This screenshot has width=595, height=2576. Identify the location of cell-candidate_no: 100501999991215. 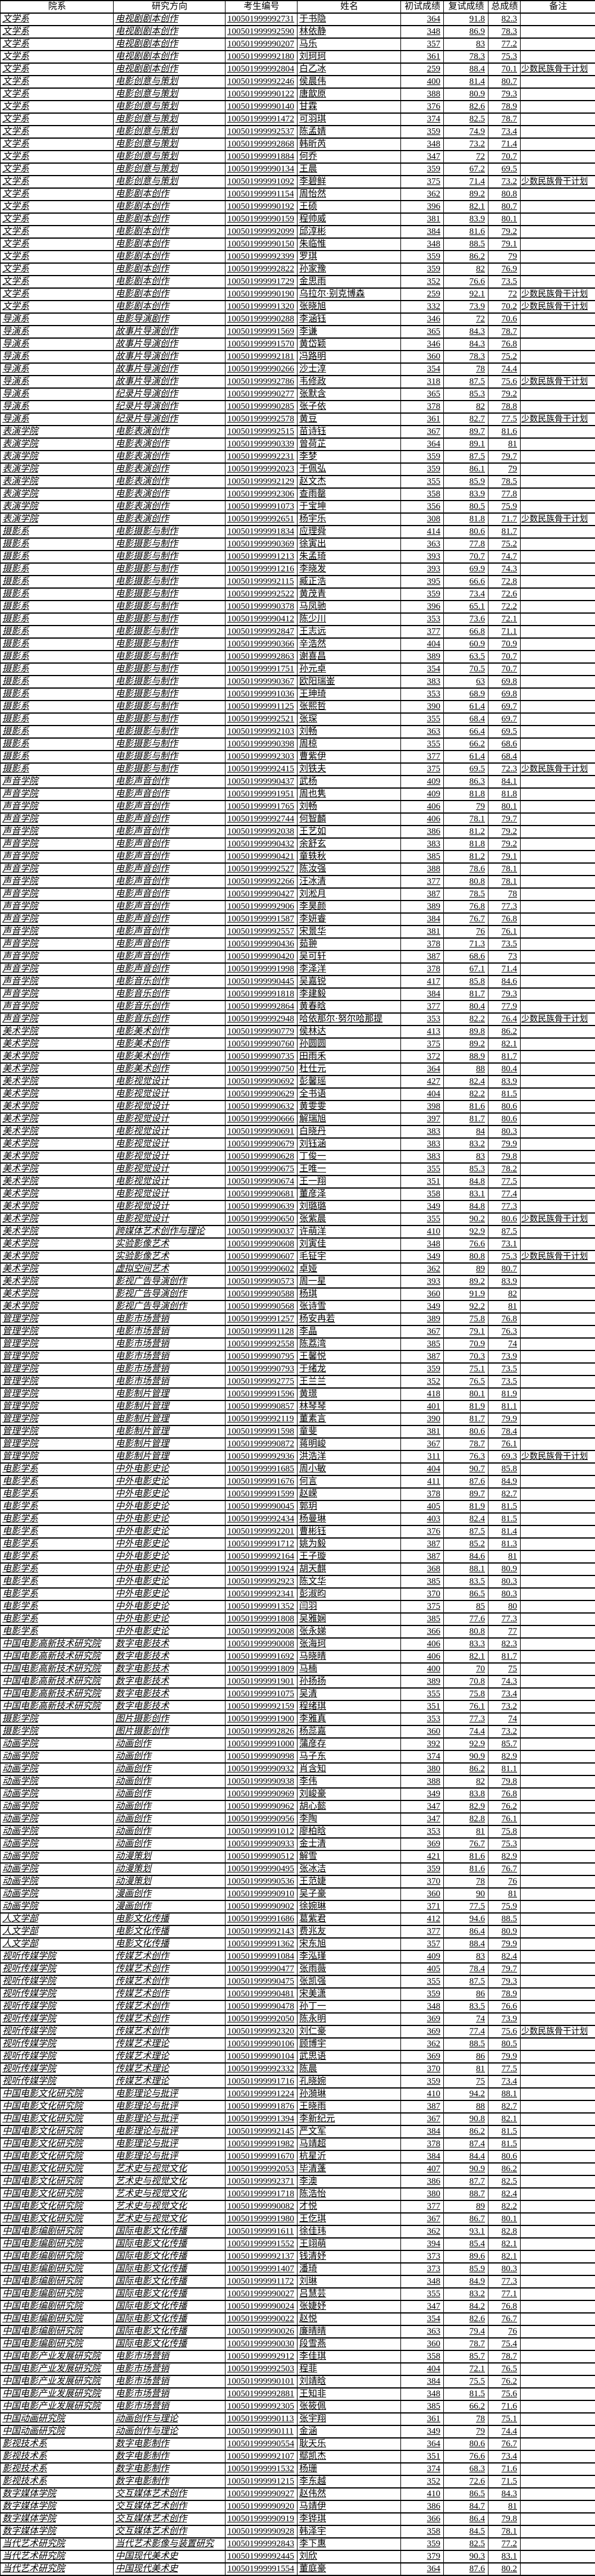
(262, 2481).